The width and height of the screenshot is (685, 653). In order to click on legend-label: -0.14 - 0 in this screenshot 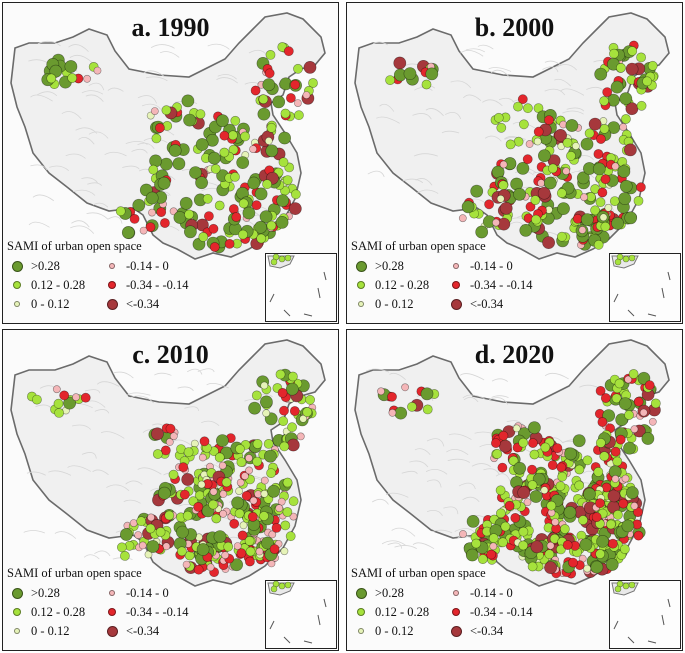, I will do `click(491, 592)`.